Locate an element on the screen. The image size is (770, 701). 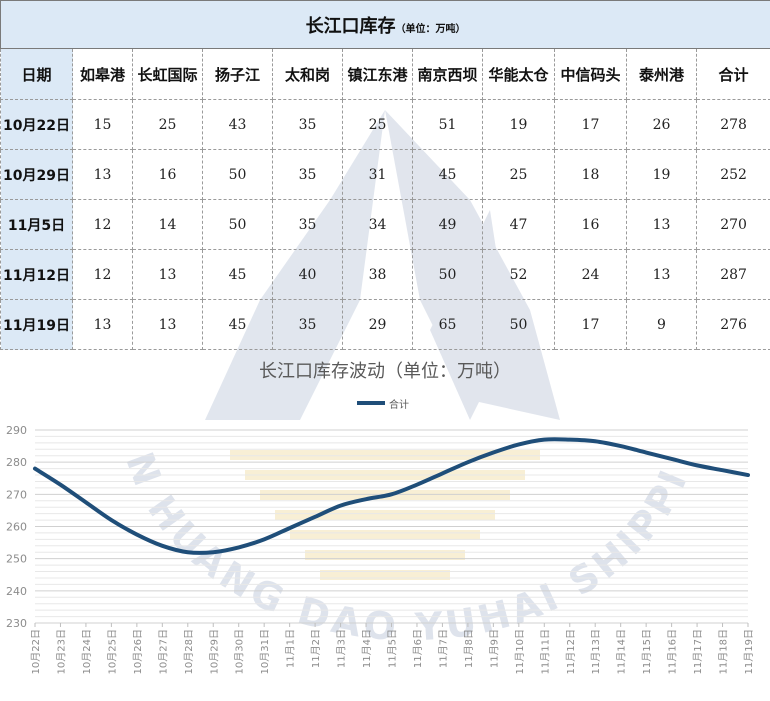
table-cell: 287 is located at coordinates (732, 274).